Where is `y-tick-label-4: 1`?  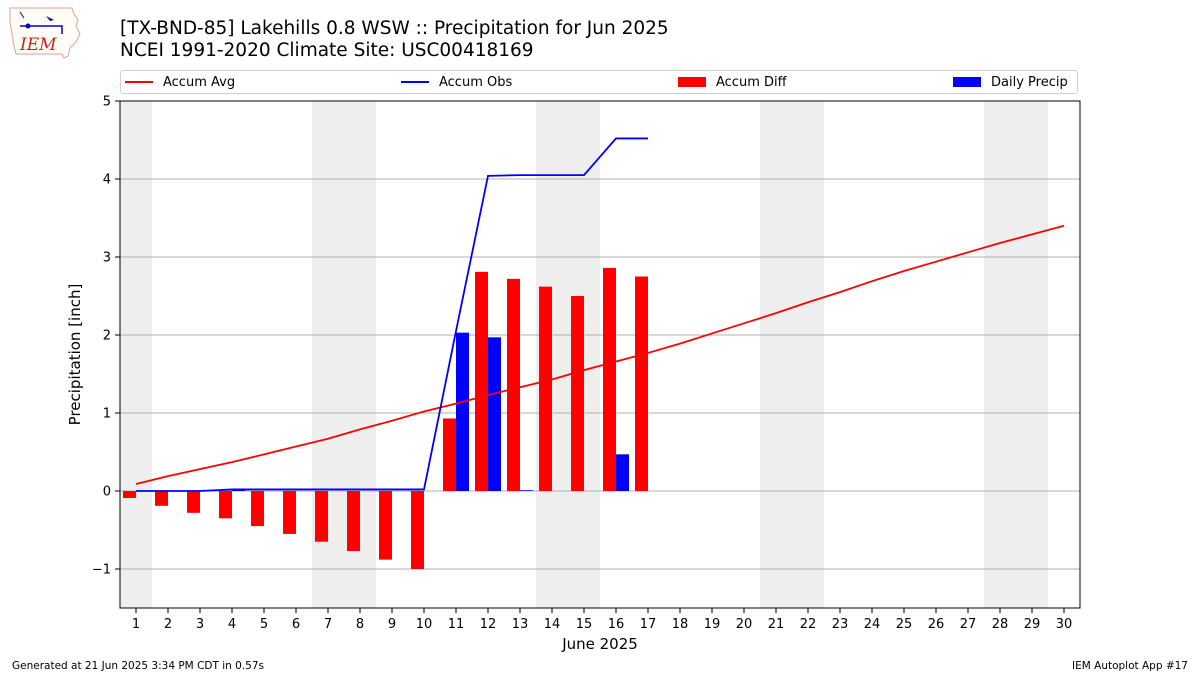 y-tick-label-4: 1 is located at coordinates (107, 414).